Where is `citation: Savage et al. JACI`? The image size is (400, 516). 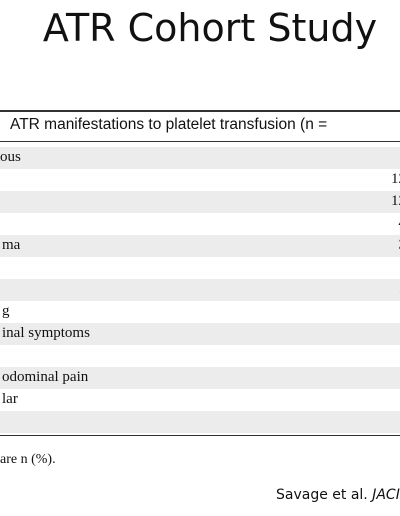 citation: Savage et al. JACI is located at coordinates (338, 495).